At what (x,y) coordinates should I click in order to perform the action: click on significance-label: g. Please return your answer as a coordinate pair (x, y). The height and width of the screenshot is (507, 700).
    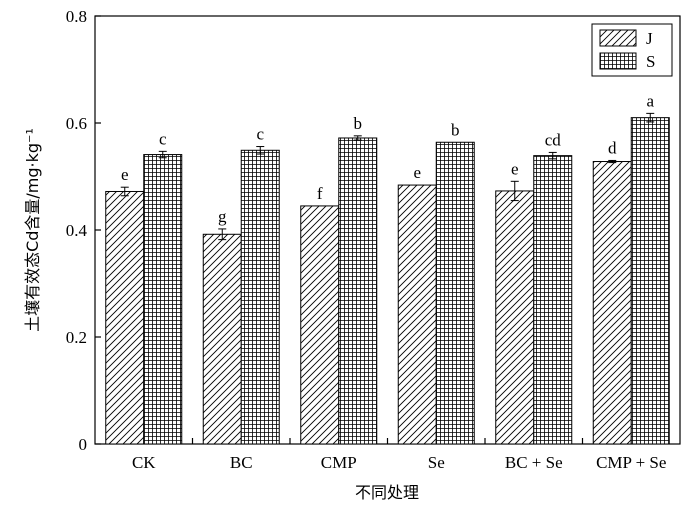
    Looking at the image, I should click on (222, 216).